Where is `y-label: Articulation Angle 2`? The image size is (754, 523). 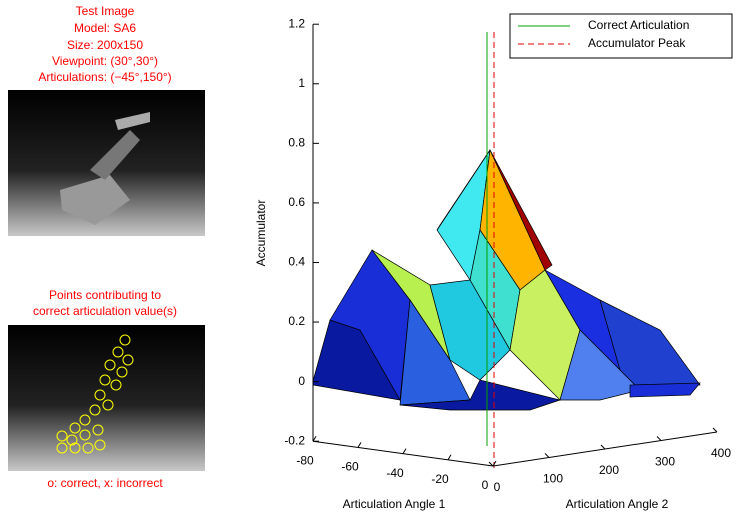
y-label: Articulation Angle 2 is located at coordinates (617, 504).